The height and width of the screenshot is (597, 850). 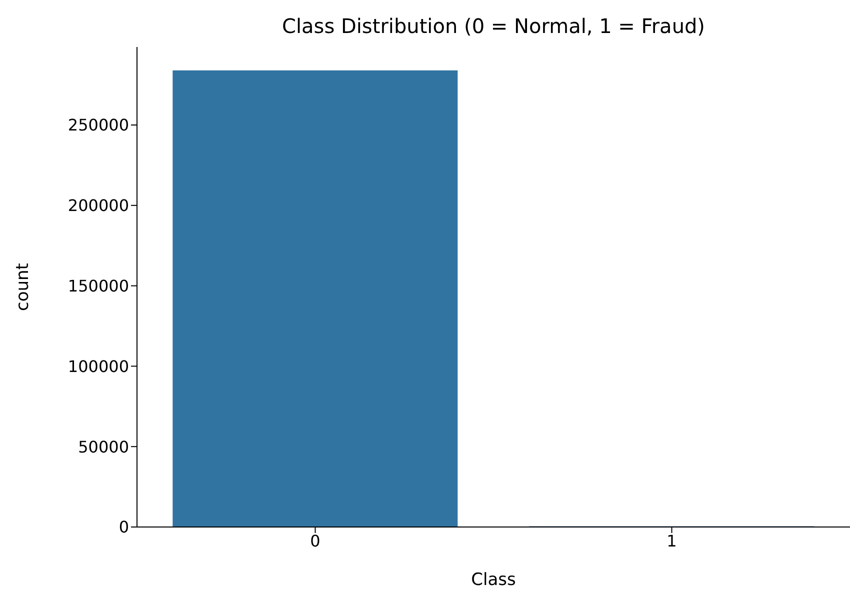 I want to click on y-tick-label: 50000, so click(x=103, y=446).